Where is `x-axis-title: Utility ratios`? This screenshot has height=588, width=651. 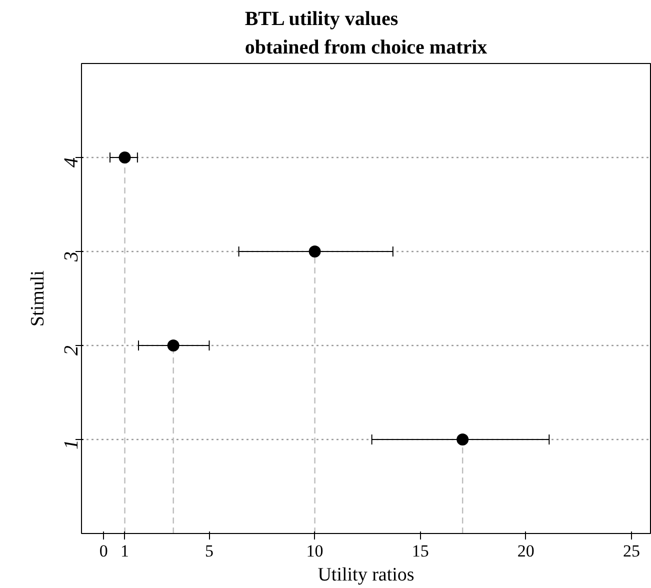
x-axis-title: Utility ratios is located at coordinates (366, 575).